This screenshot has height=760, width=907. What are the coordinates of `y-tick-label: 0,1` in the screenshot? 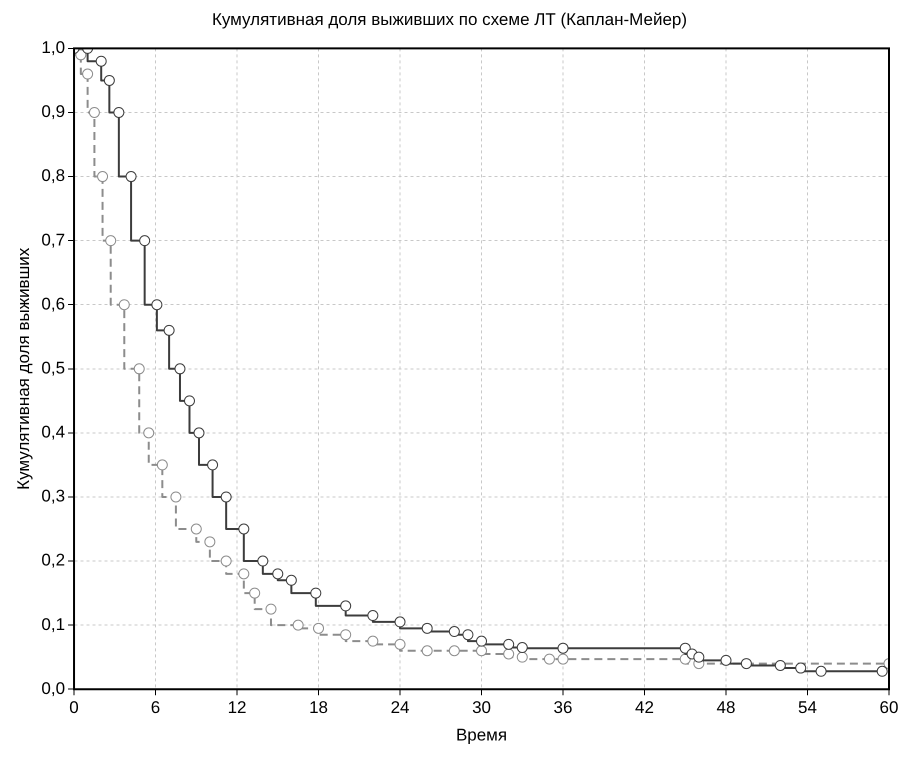 It's located at (53, 624).